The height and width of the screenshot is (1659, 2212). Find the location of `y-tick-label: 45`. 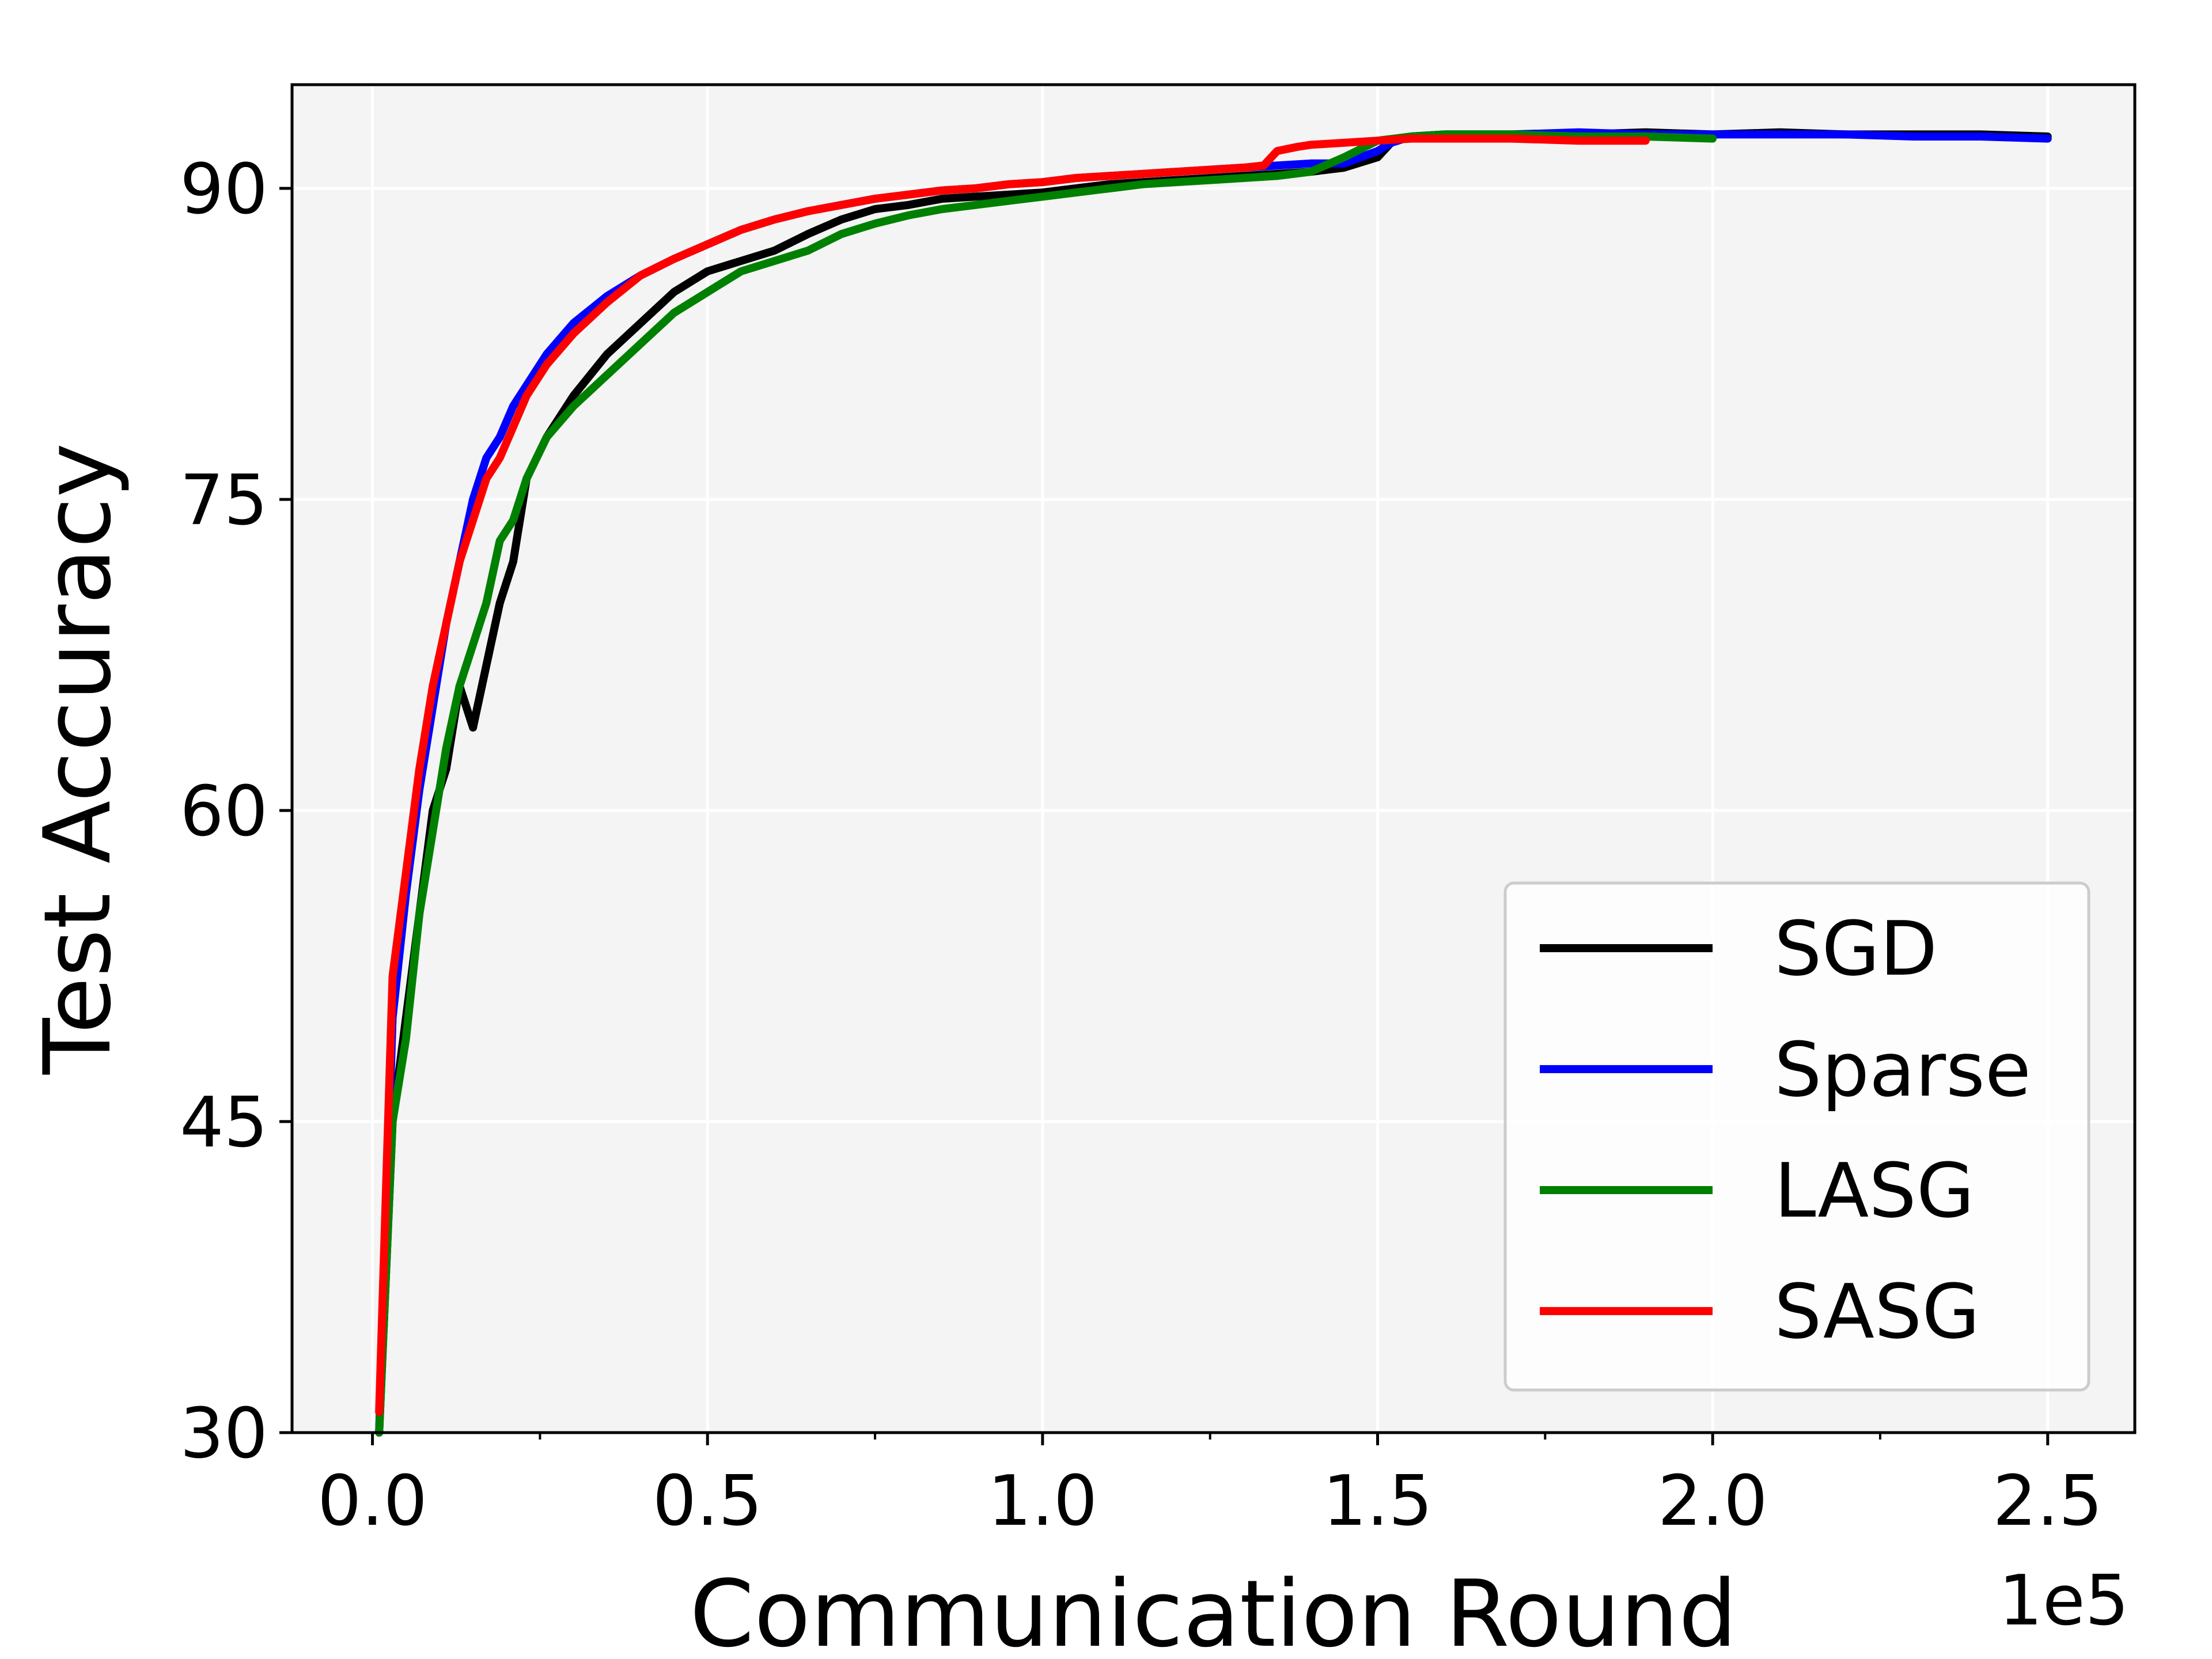

y-tick-label: 45 is located at coordinates (224, 1123).